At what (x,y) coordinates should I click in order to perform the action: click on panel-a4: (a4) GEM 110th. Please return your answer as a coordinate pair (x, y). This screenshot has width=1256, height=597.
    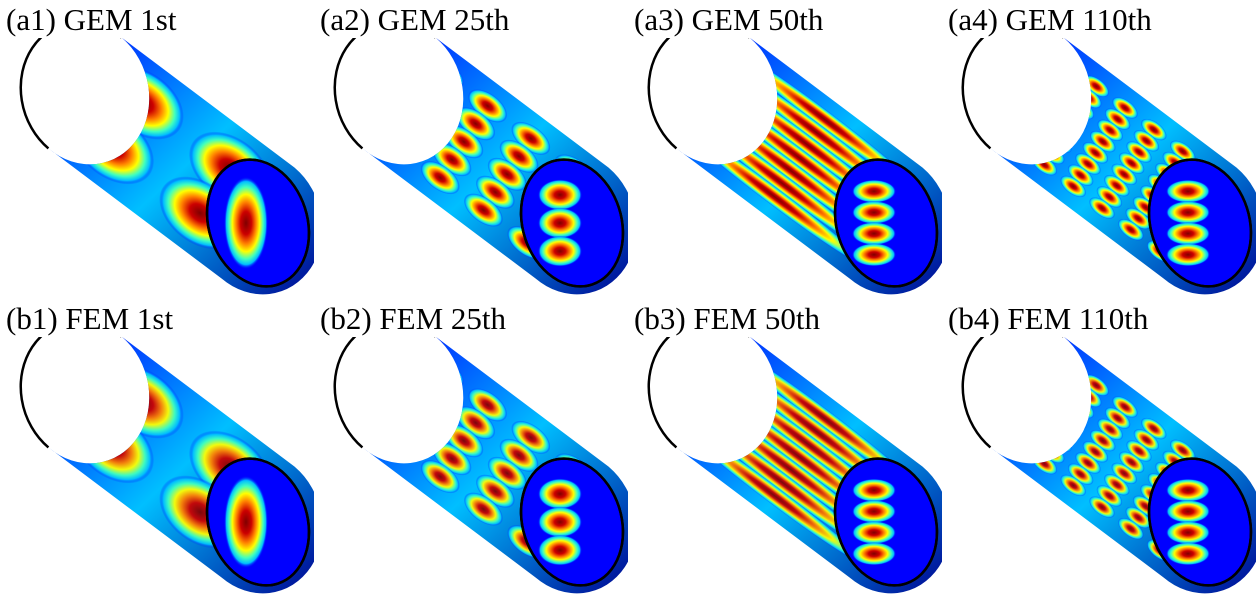
    Looking at the image, I should click on (1099, 149).